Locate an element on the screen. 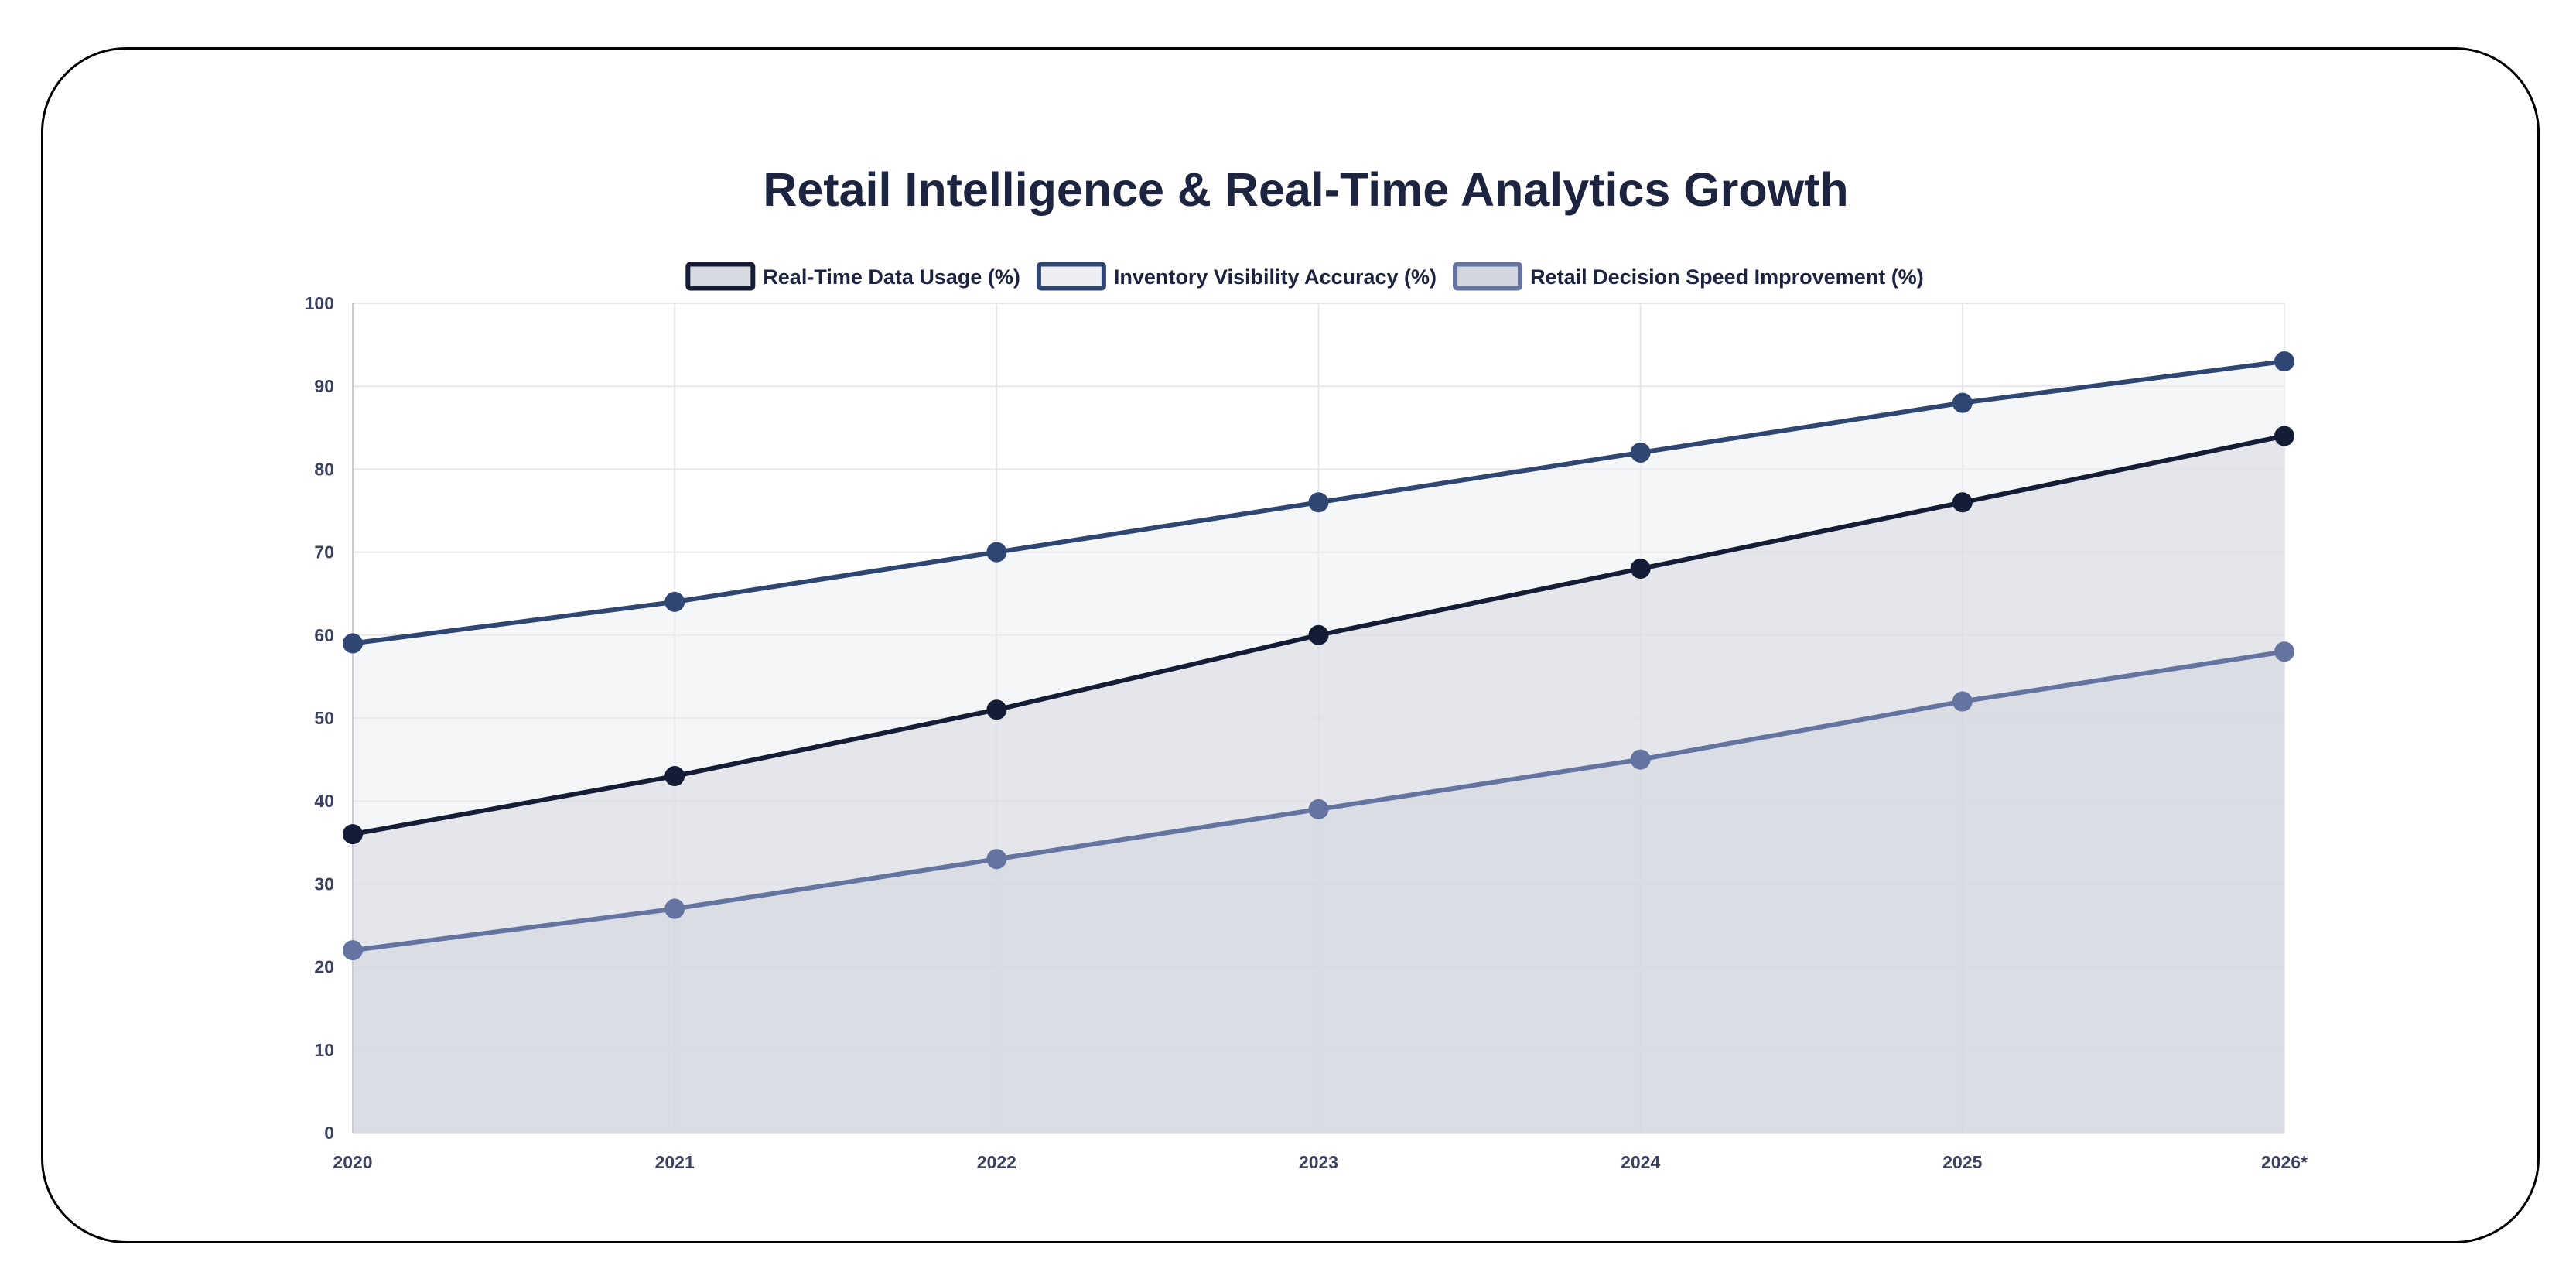  x-tick-label: 2026* is located at coordinates (2284, 1162).